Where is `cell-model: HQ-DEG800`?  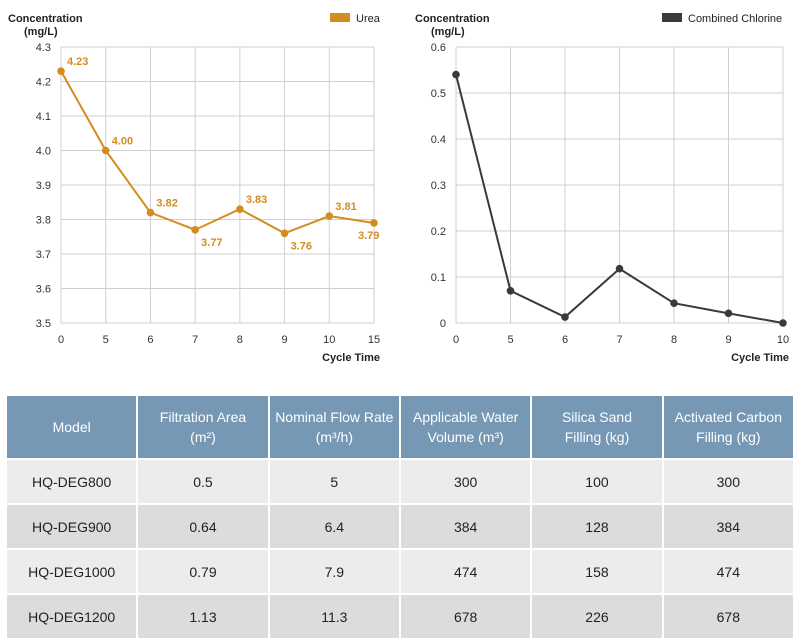
cell-model: HQ-DEG800 is located at coordinates (71, 481).